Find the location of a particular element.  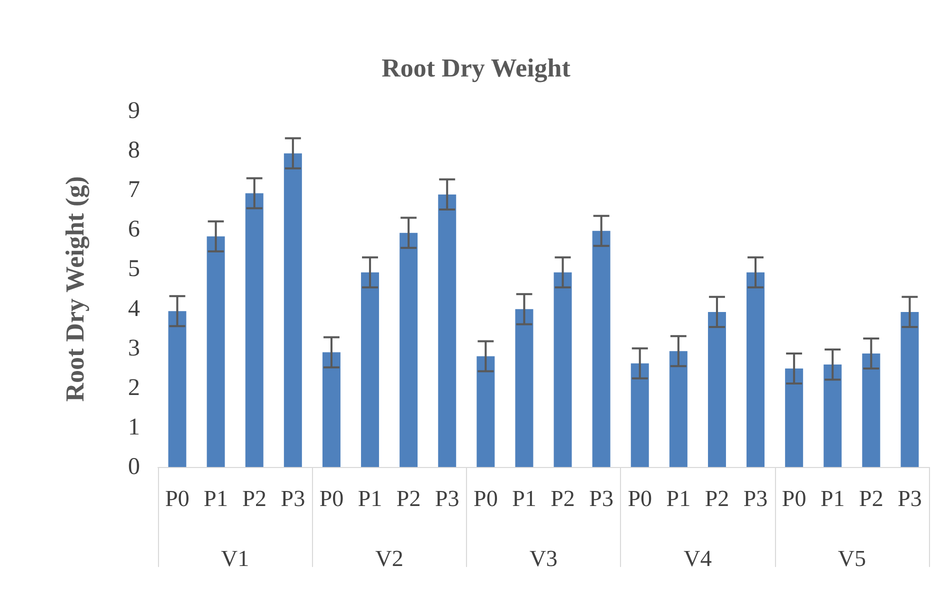

text: V4 is located at coordinates (698, 558).